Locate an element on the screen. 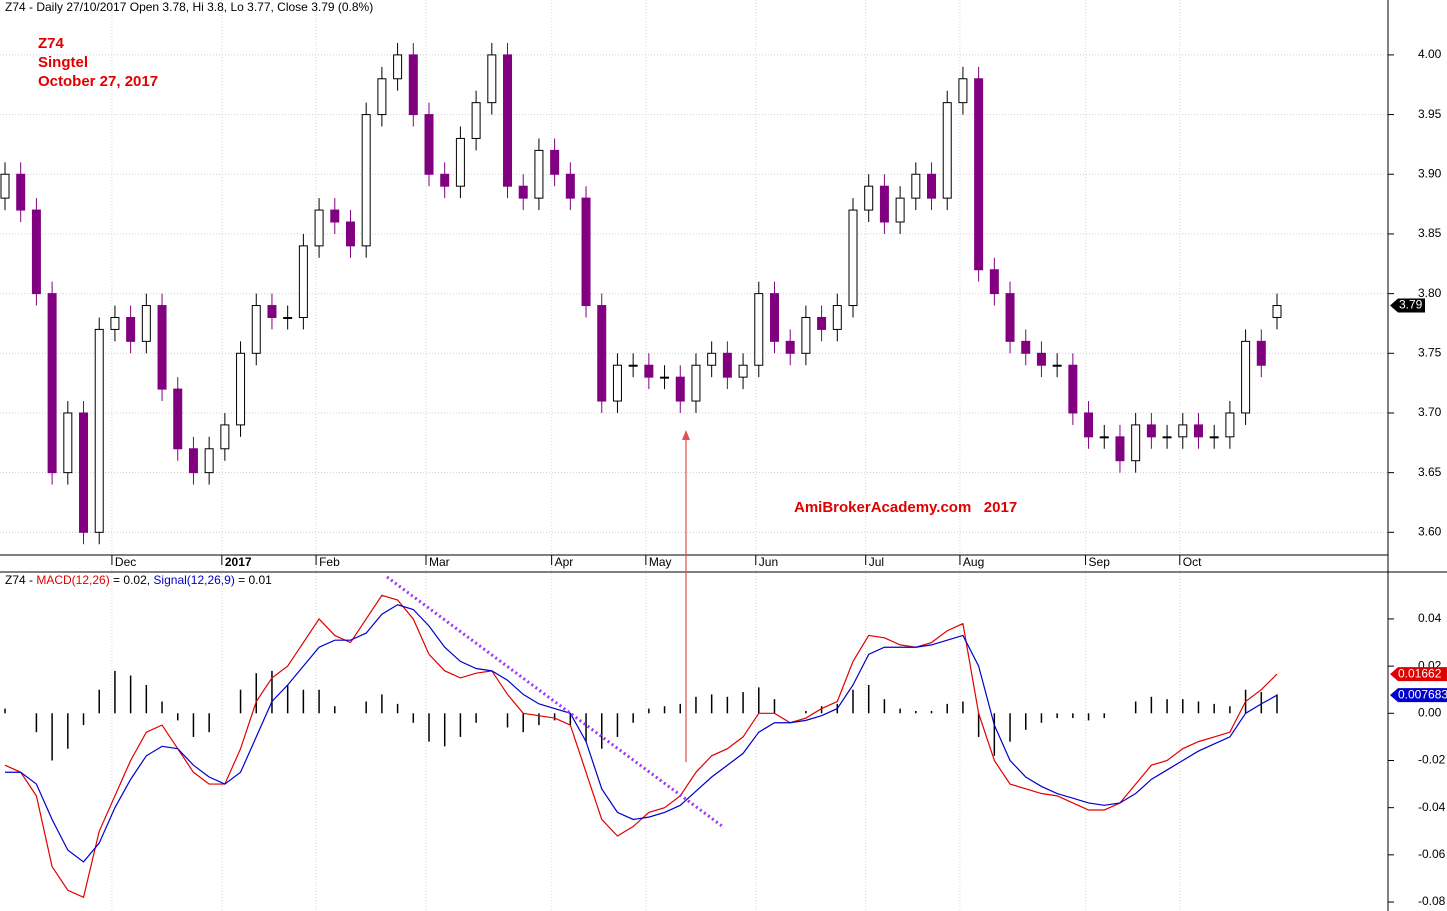 This screenshot has height=911, width=1447. x-tick-label: May is located at coordinates (660, 562).